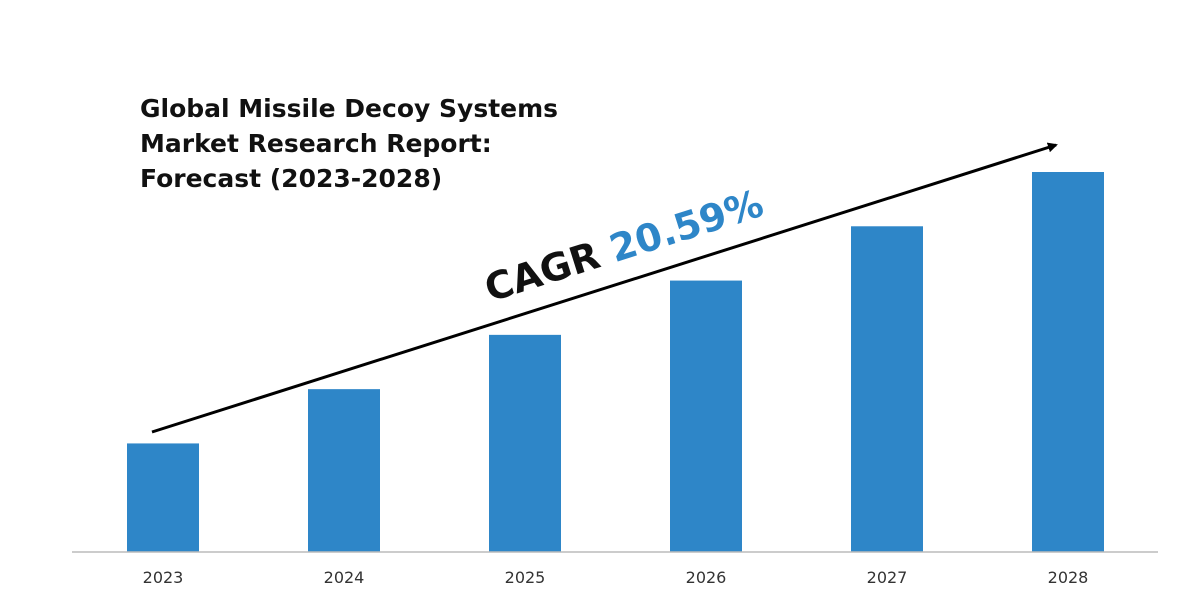 Image resolution: width=1200 pixels, height=600 pixels. What do you see at coordinates (344, 577) in the screenshot?
I see `x-tick-label-2024: 2024` at bounding box center [344, 577].